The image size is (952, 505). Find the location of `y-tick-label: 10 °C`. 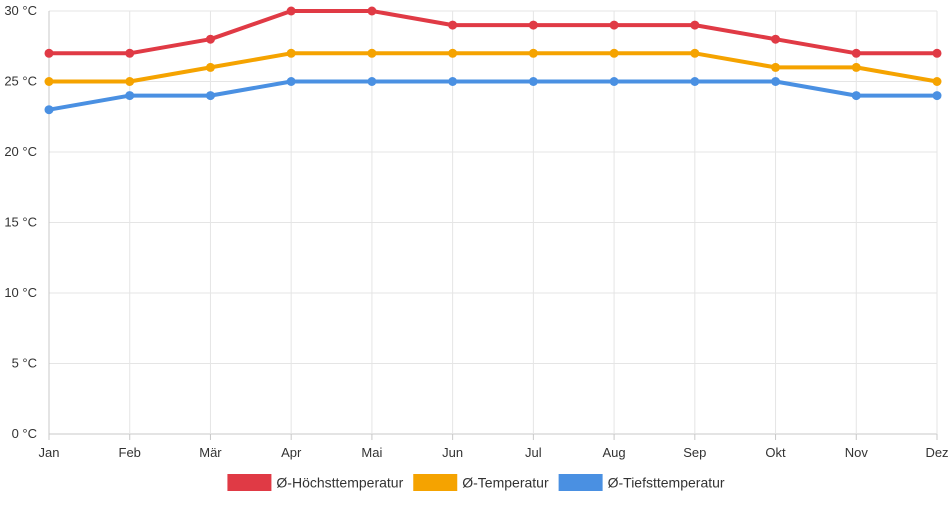

y-tick-label: 10 °C is located at coordinates (20, 292).